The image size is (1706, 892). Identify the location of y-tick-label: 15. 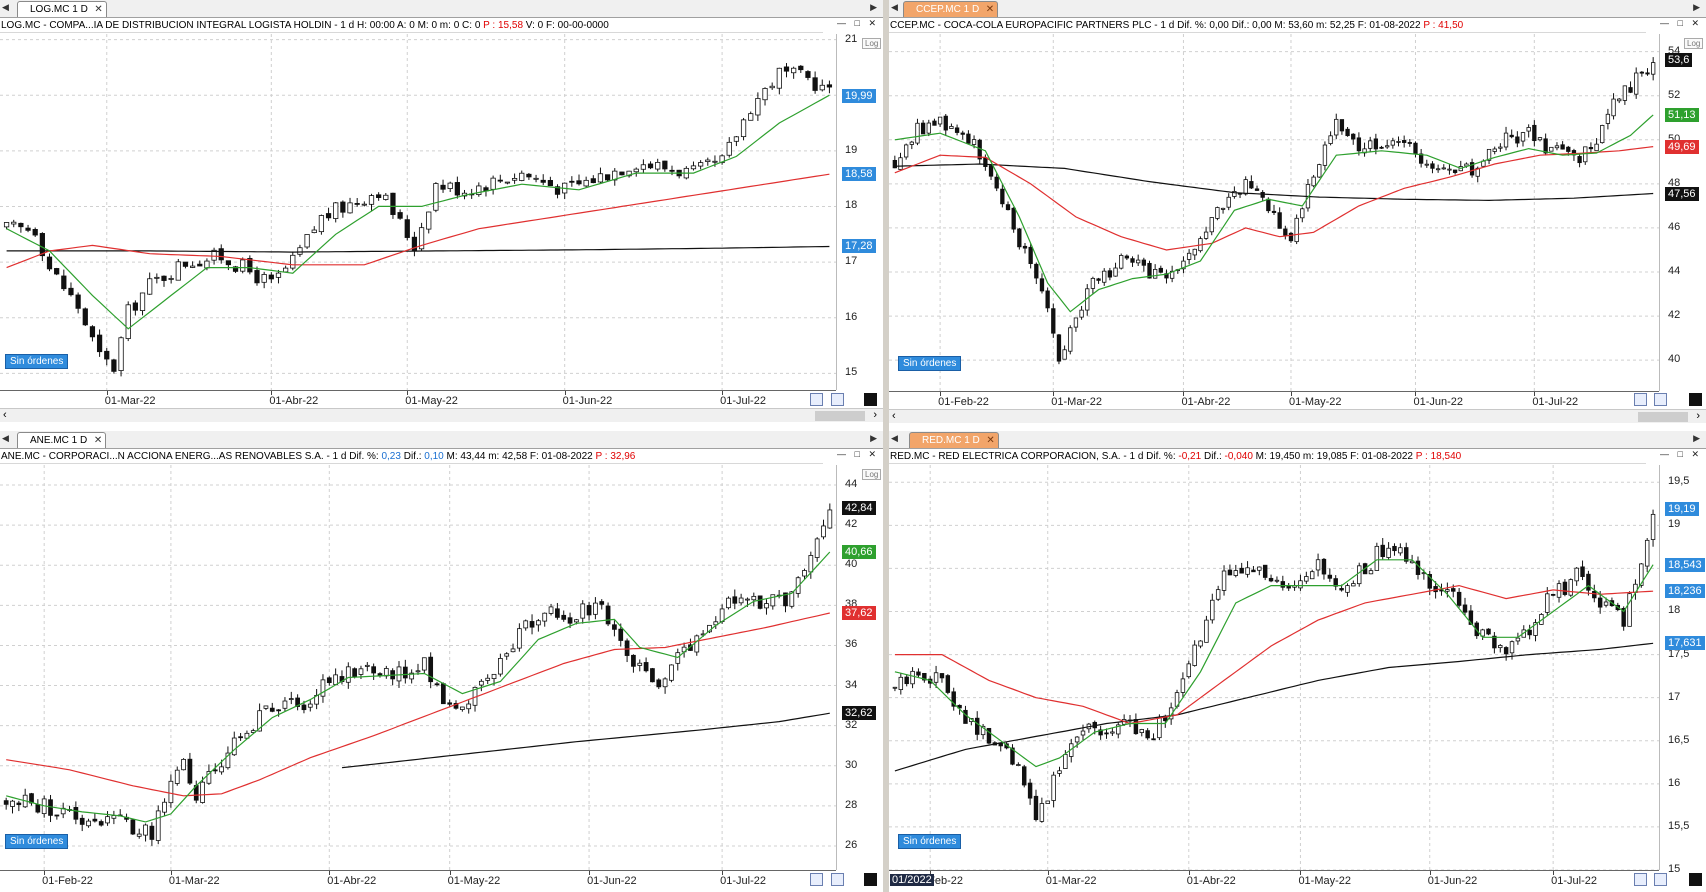
(851, 372).